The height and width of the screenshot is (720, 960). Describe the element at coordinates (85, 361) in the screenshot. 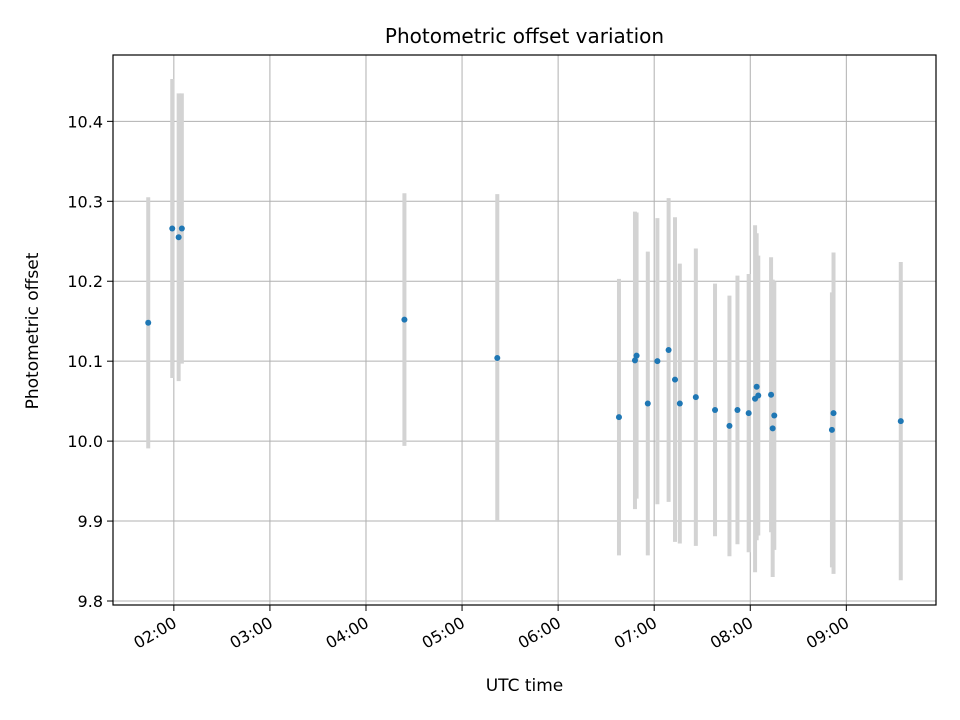

I see `y-tick-label: 10.1` at that location.